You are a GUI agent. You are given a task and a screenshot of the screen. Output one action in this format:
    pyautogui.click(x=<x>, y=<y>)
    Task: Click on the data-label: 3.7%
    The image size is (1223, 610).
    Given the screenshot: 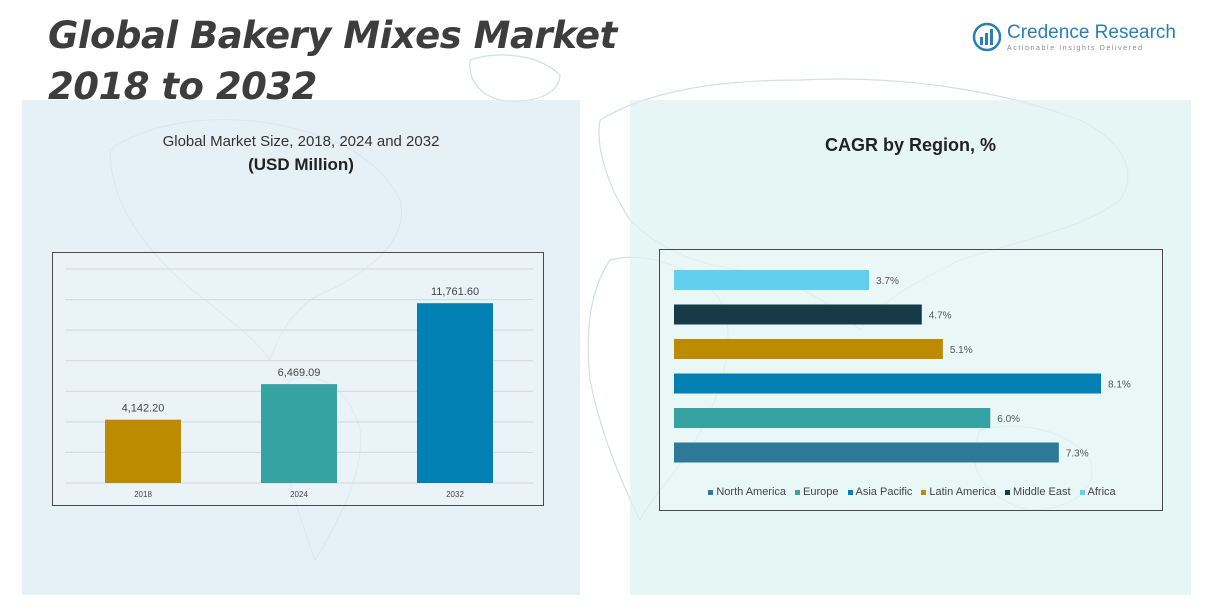 What is the action you would take?
    pyautogui.click(x=887, y=281)
    